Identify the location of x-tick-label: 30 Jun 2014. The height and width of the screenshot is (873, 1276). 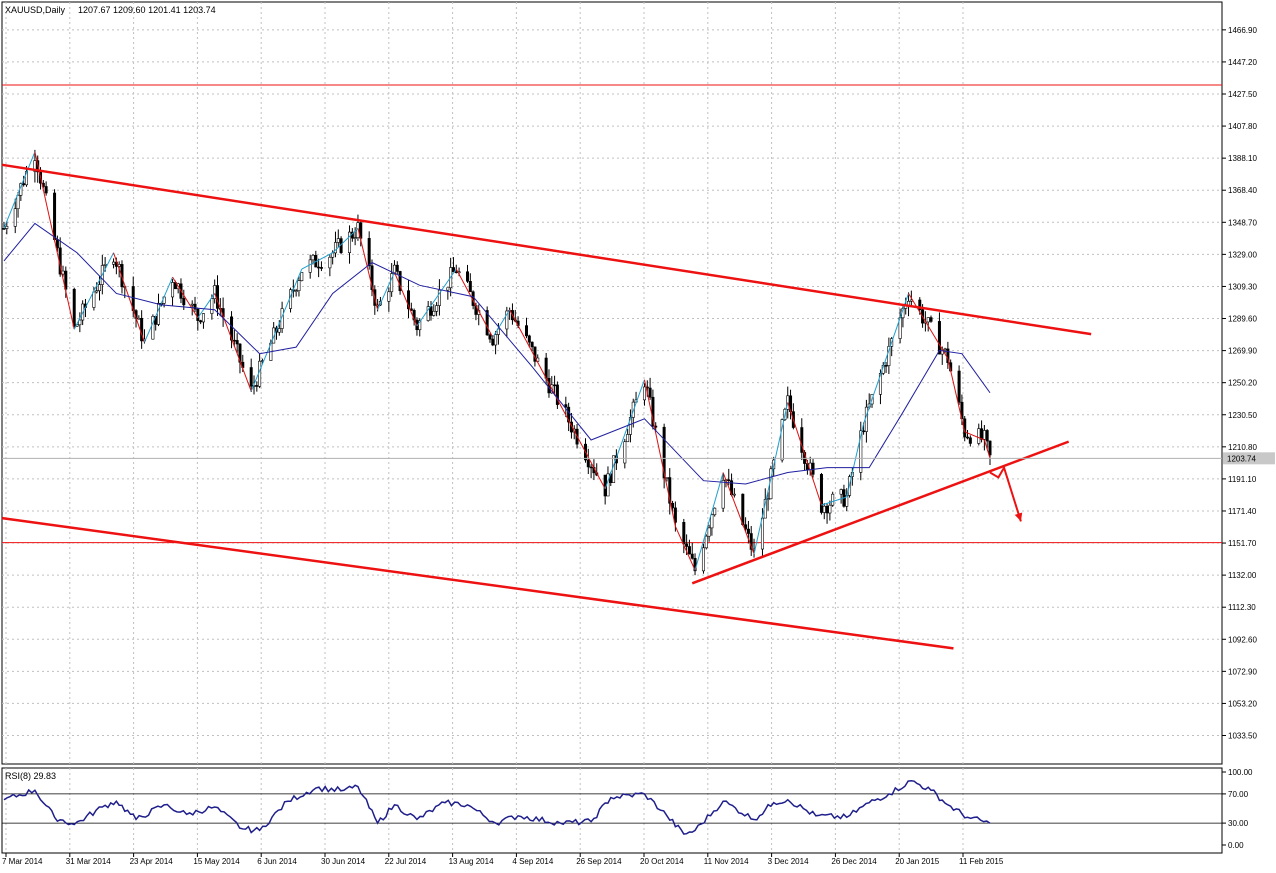
(343, 861).